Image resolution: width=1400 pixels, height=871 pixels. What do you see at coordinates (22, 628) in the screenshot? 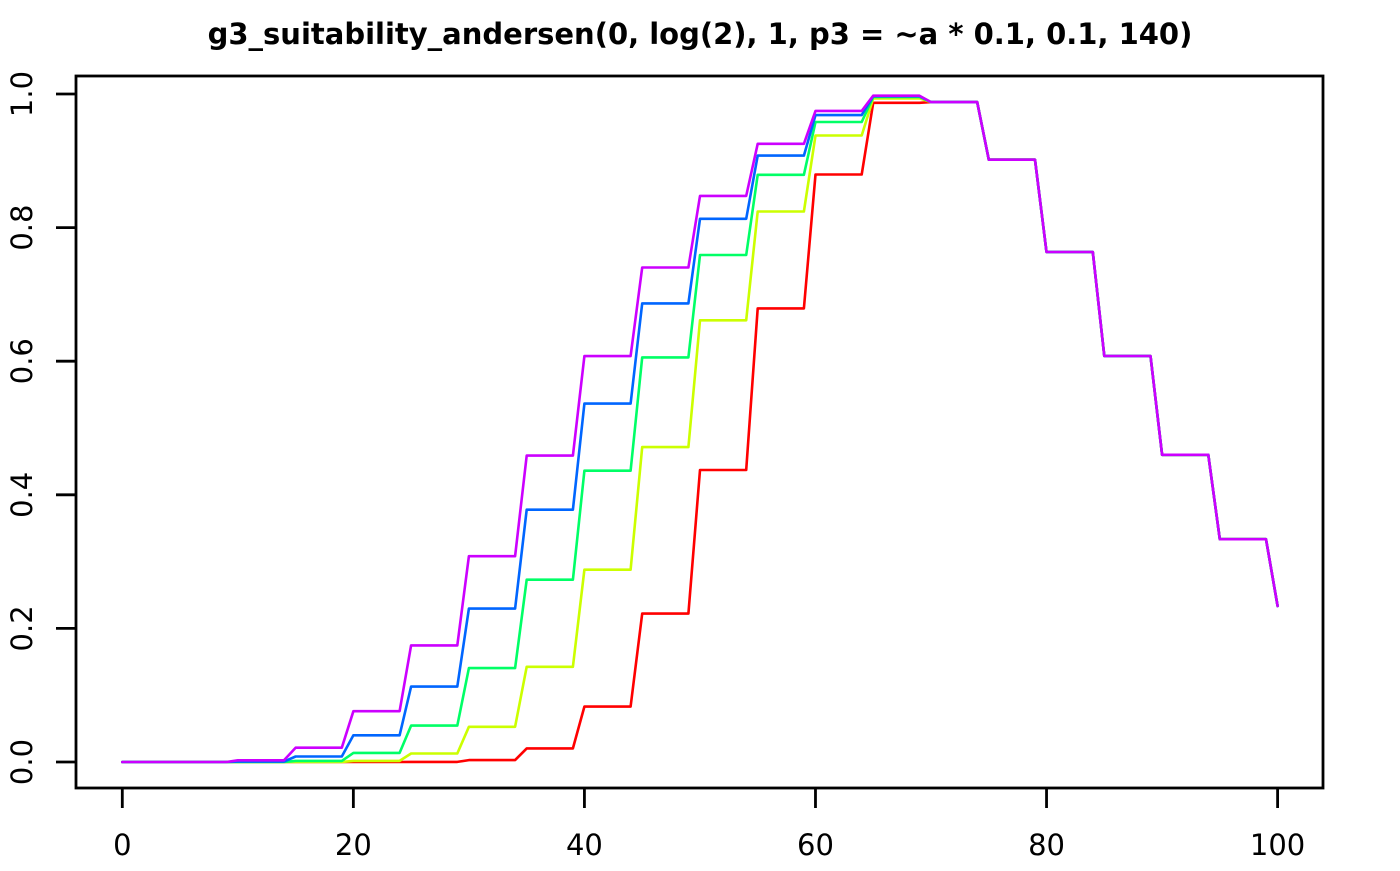
I see `y-tick-label: 0.2` at bounding box center [22, 628].